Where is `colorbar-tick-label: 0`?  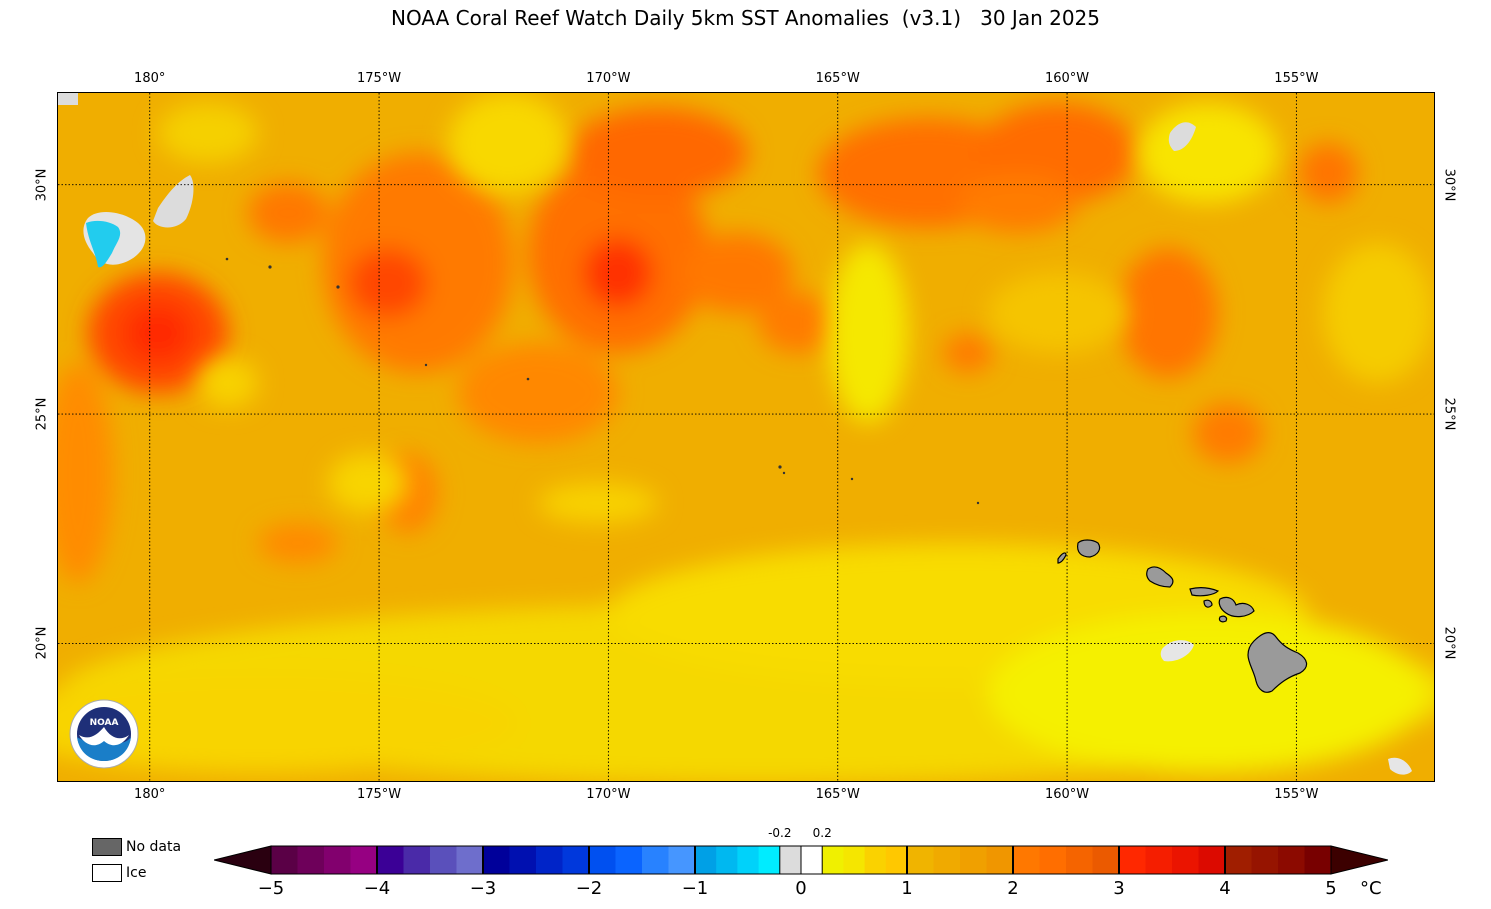
colorbar-tick-label: 0 is located at coordinates (801, 888).